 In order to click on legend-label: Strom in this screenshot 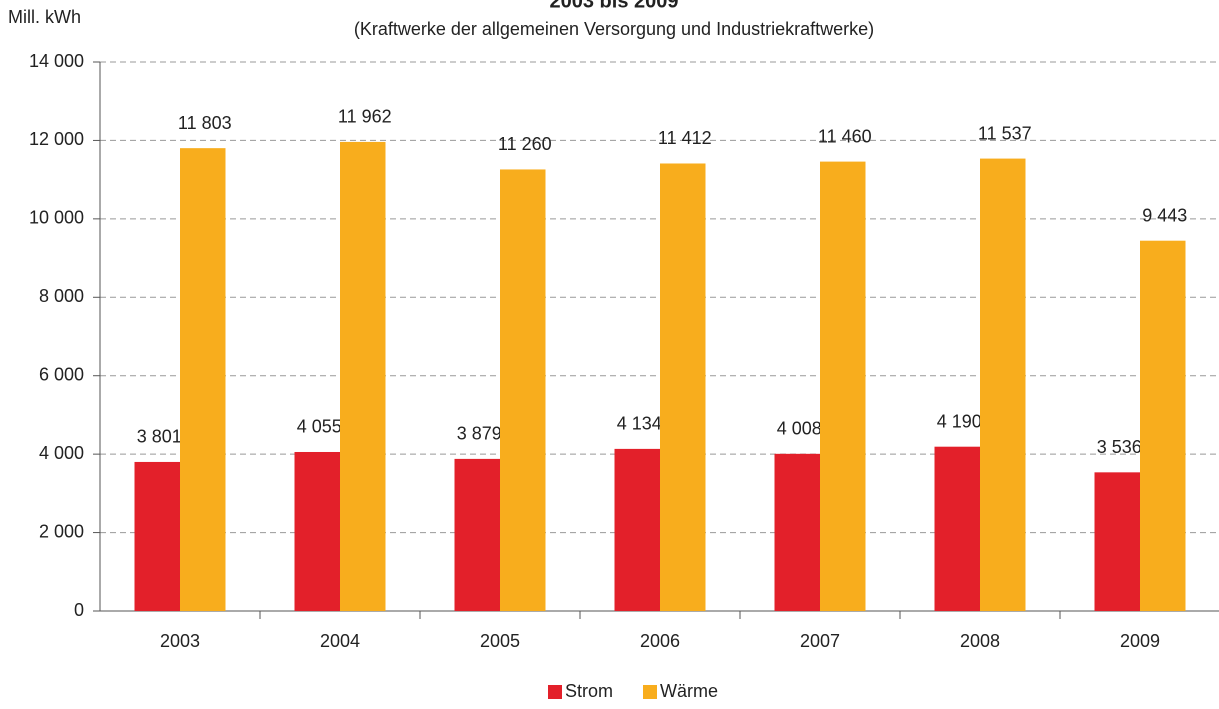, I will do `click(589, 691)`.